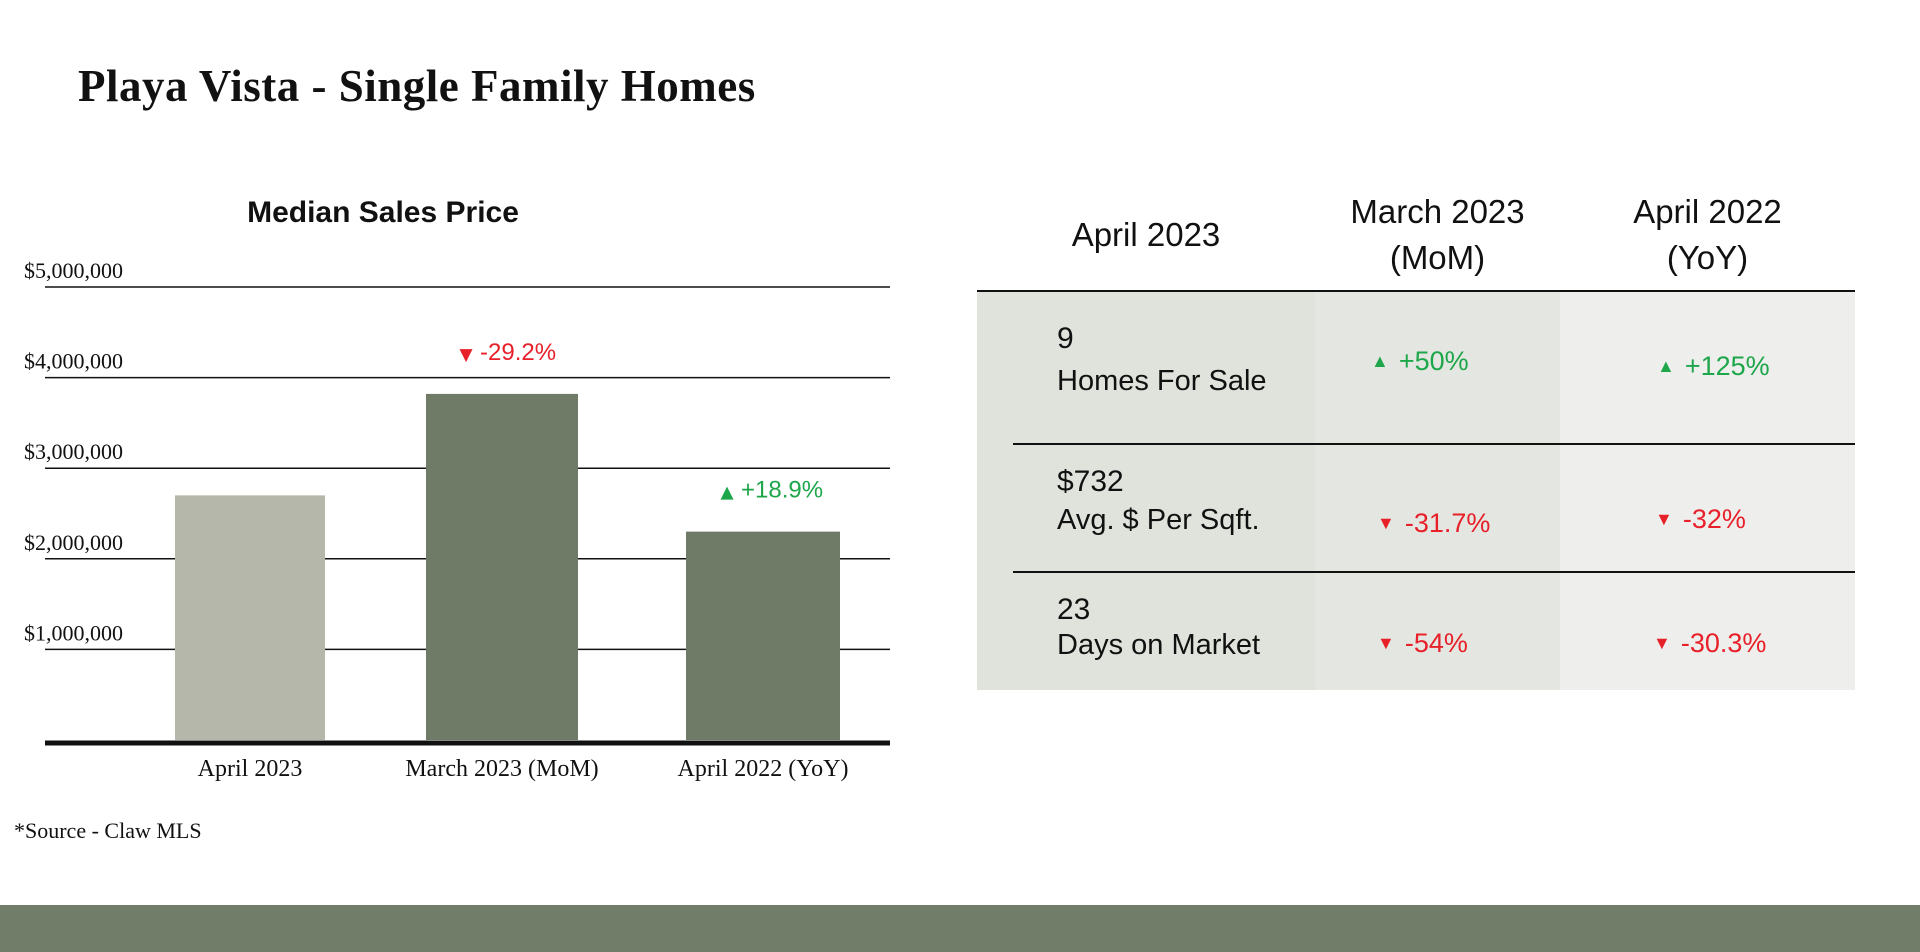  What do you see at coordinates (383, 212) in the screenshot?
I see `chart-title: Median Sales Price` at bounding box center [383, 212].